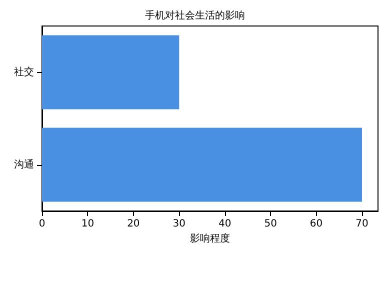  I want to click on x-tick-label: 50, so click(270, 224).